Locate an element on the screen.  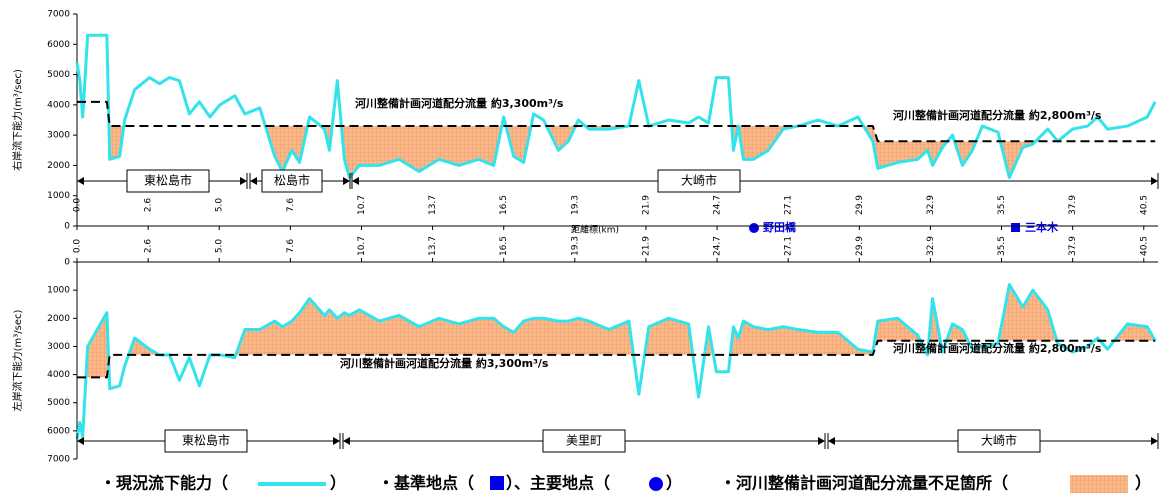
y-axis-title: 右岸流下能力(m³/sec) is located at coordinates (17, 120).